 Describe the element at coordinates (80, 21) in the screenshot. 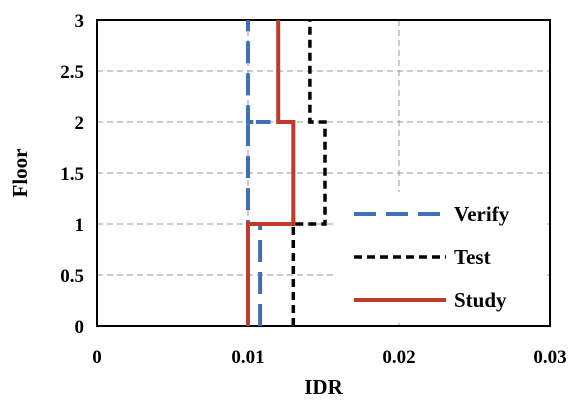

I see `y-tick-label: 3` at that location.